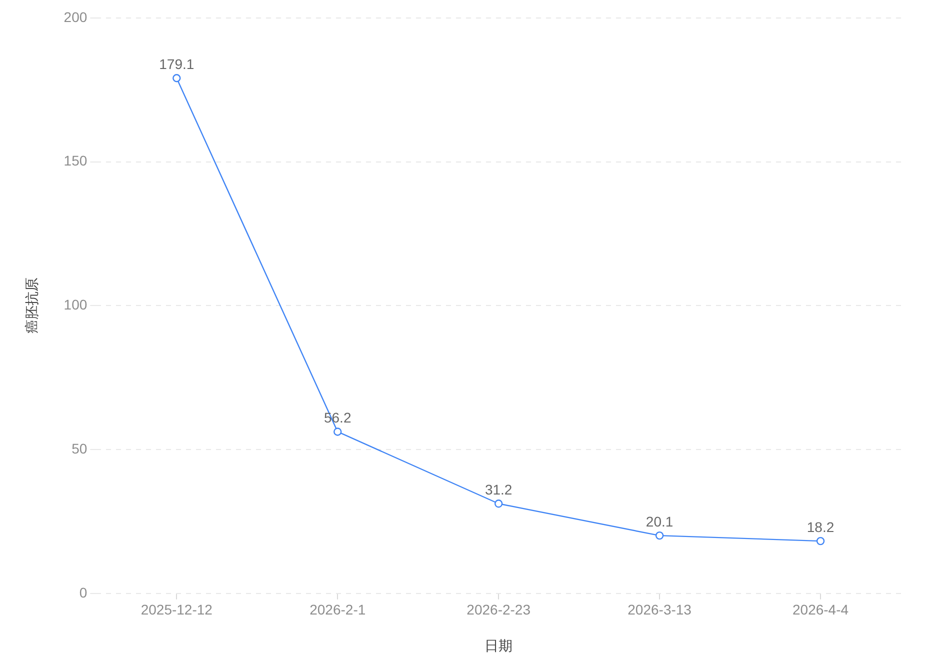 Image resolution: width=926 pixels, height=669 pixels. Describe the element at coordinates (76, 160) in the screenshot. I see `y-tick-label: 150` at that location.